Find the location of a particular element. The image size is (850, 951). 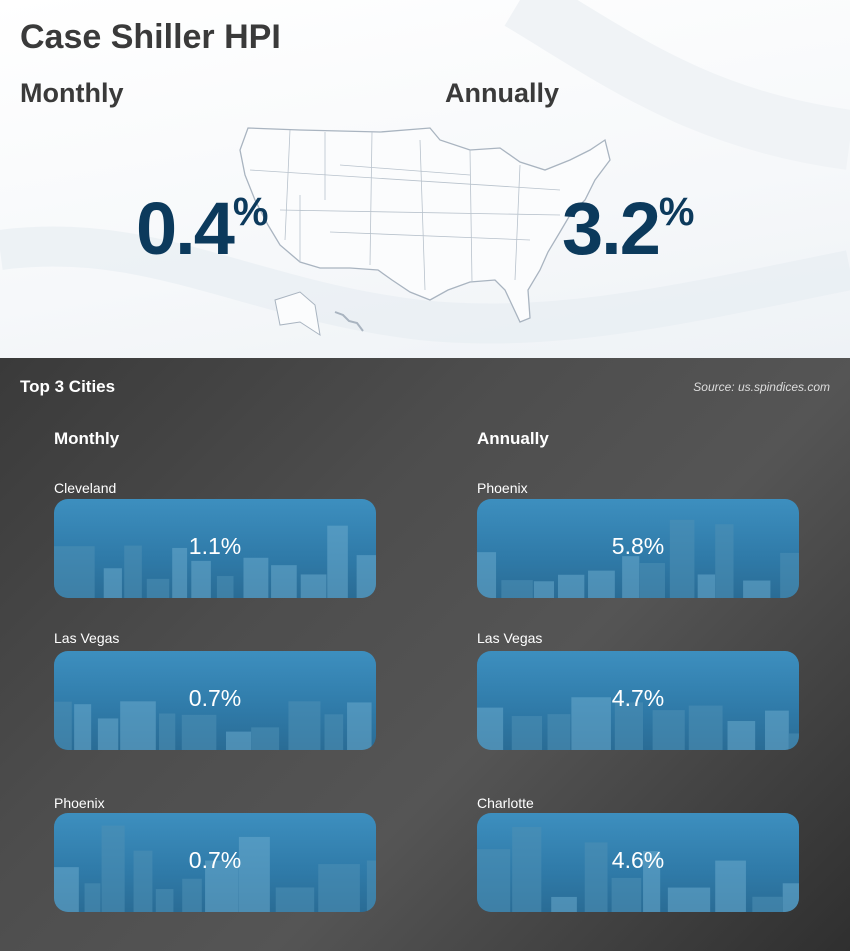

city-change: 5.8% is located at coordinates (638, 546).